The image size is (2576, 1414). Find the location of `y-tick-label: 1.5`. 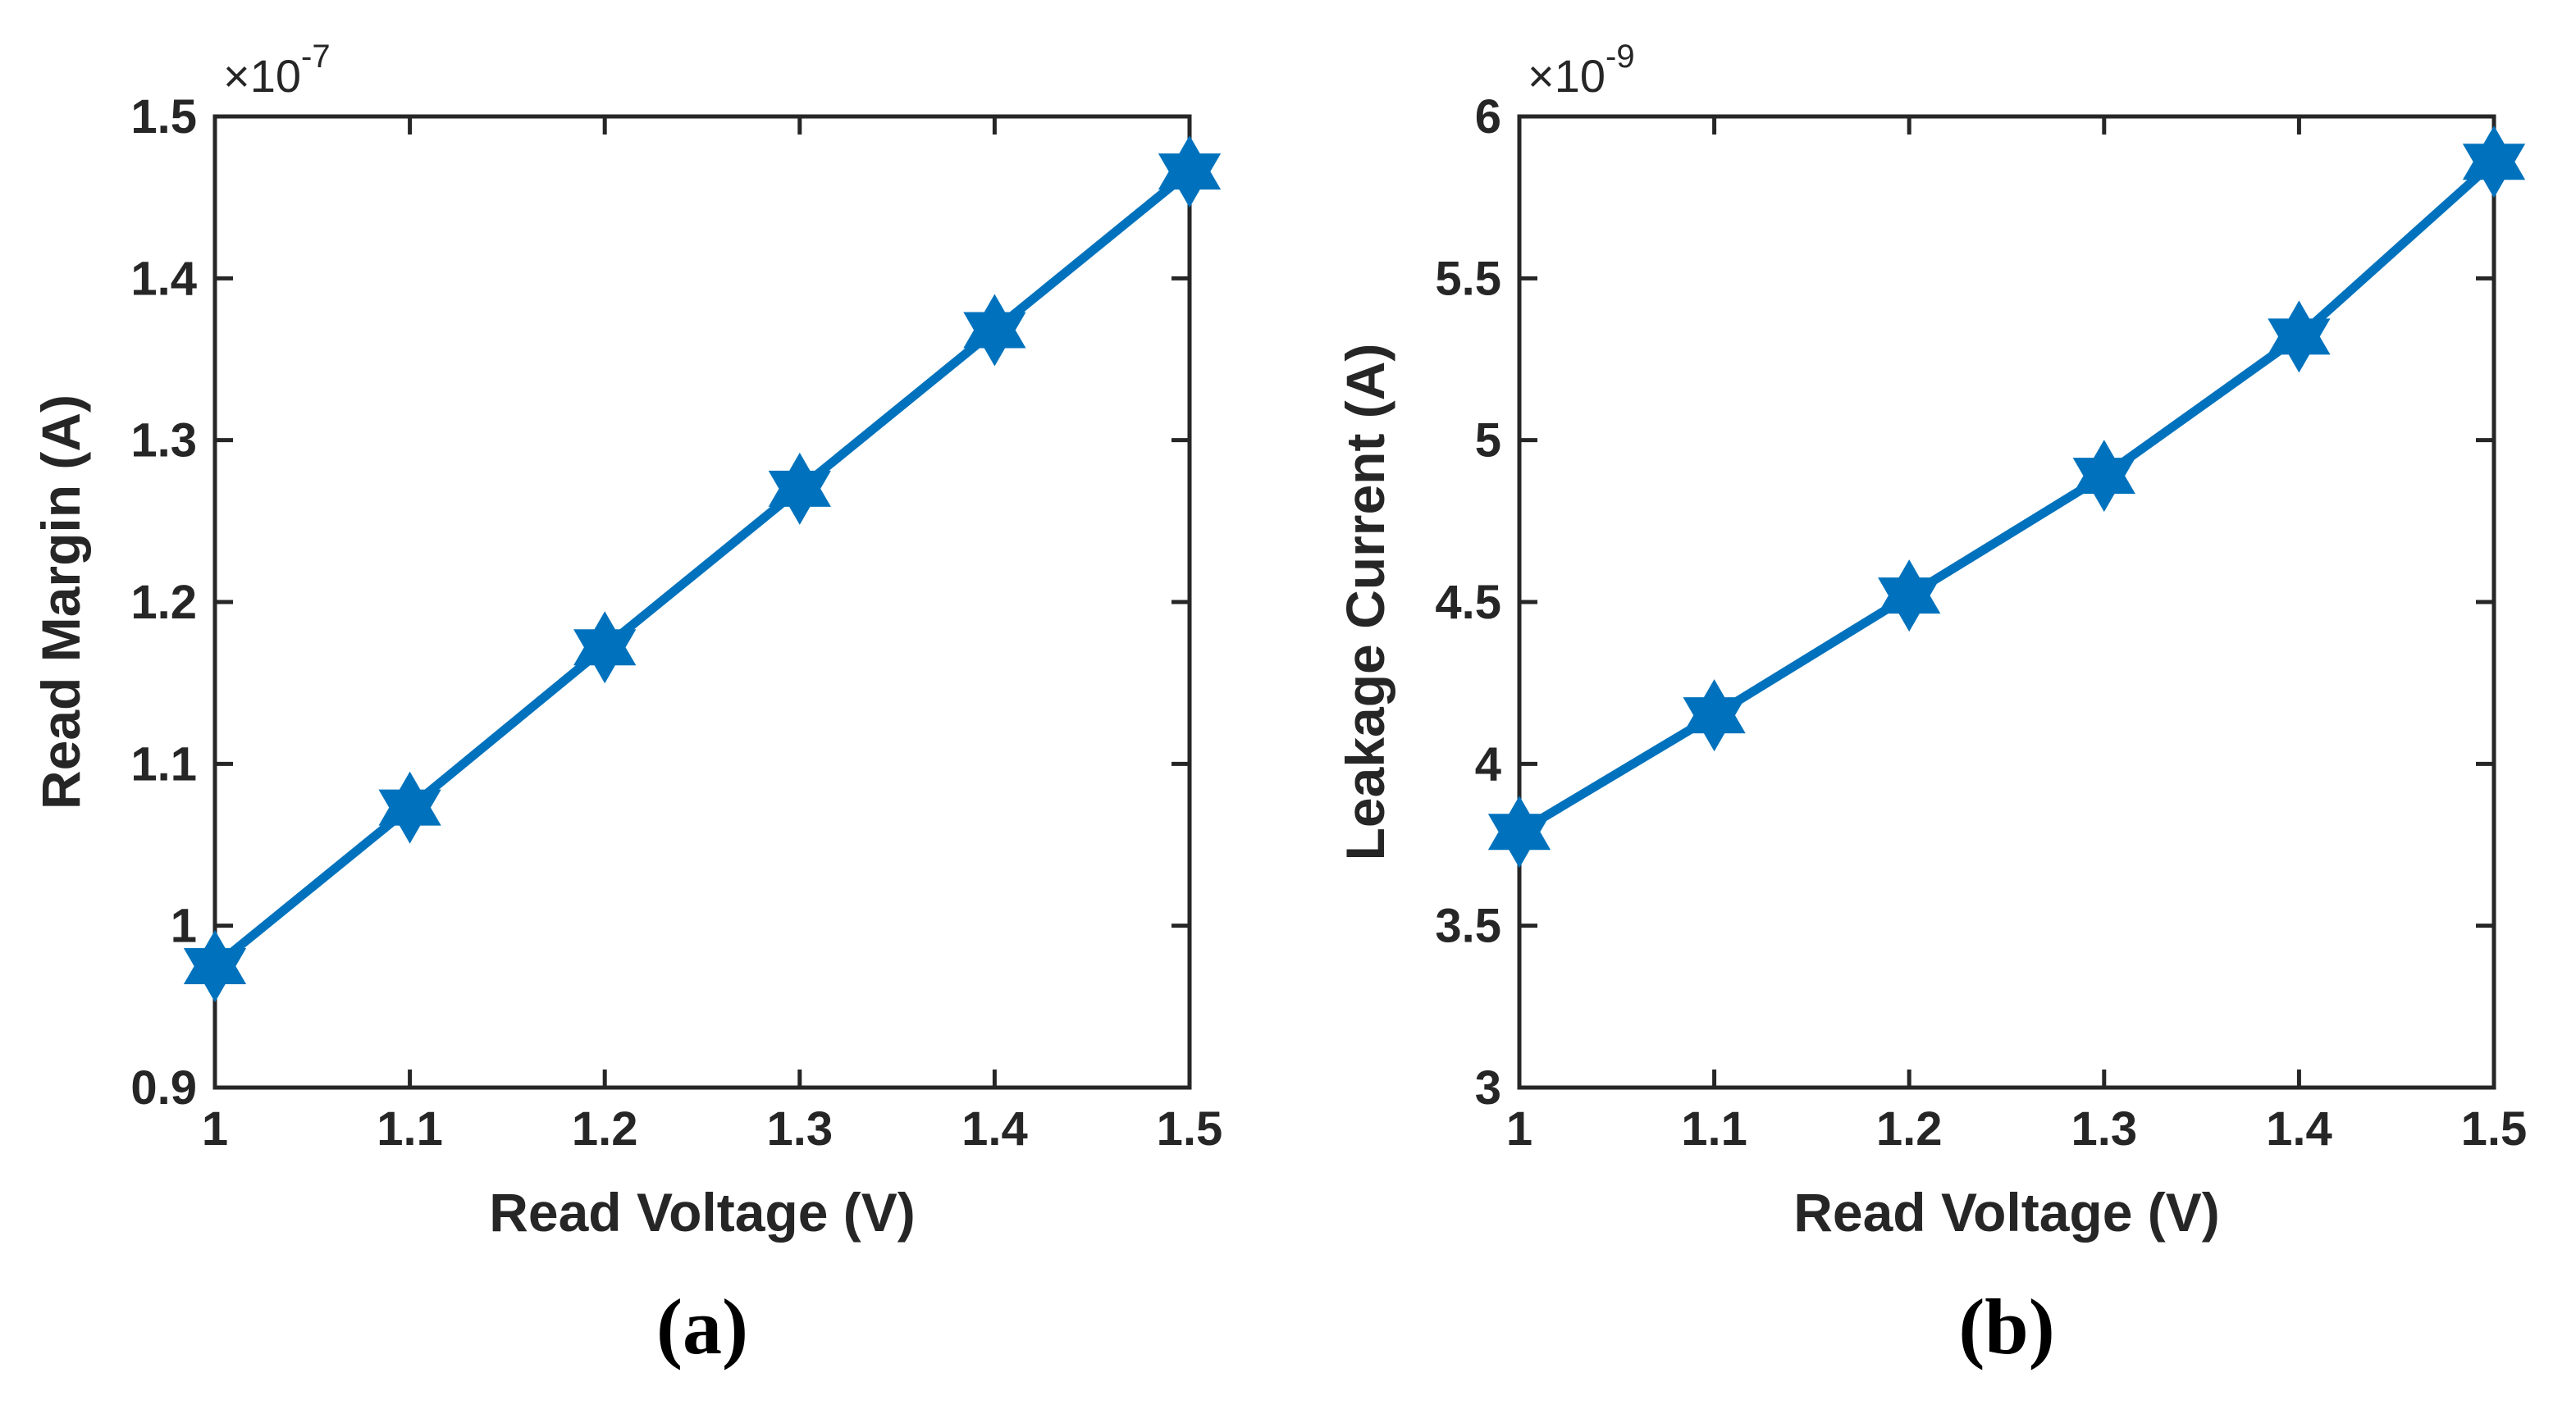

y-tick-label: 1.5 is located at coordinates (163, 117).